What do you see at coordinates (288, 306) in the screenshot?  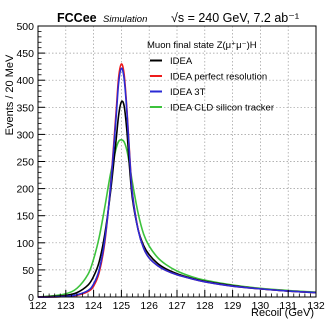 I see `x-tick-label: 131` at bounding box center [288, 306].